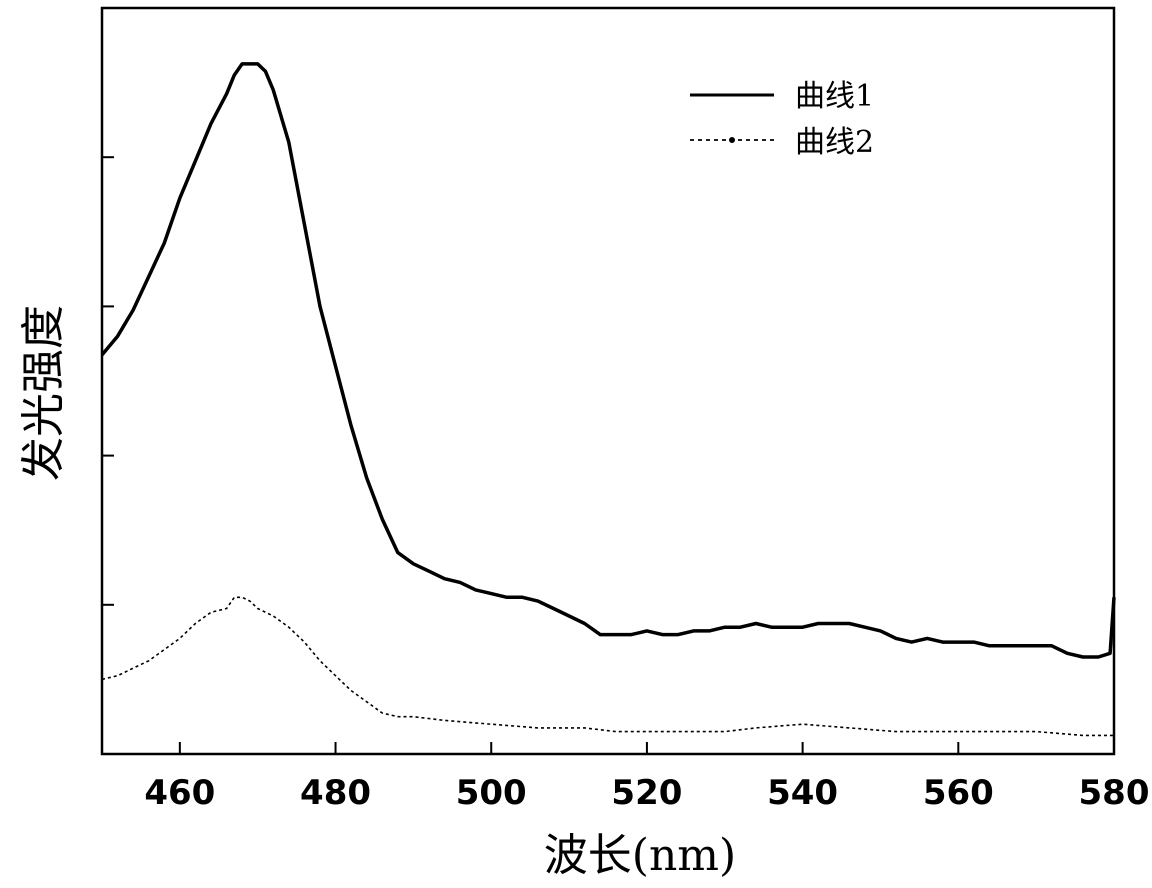 The width and height of the screenshot is (1152, 888). What do you see at coordinates (646, 793) in the screenshot?
I see `x-tick-label: 520` at bounding box center [646, 793].